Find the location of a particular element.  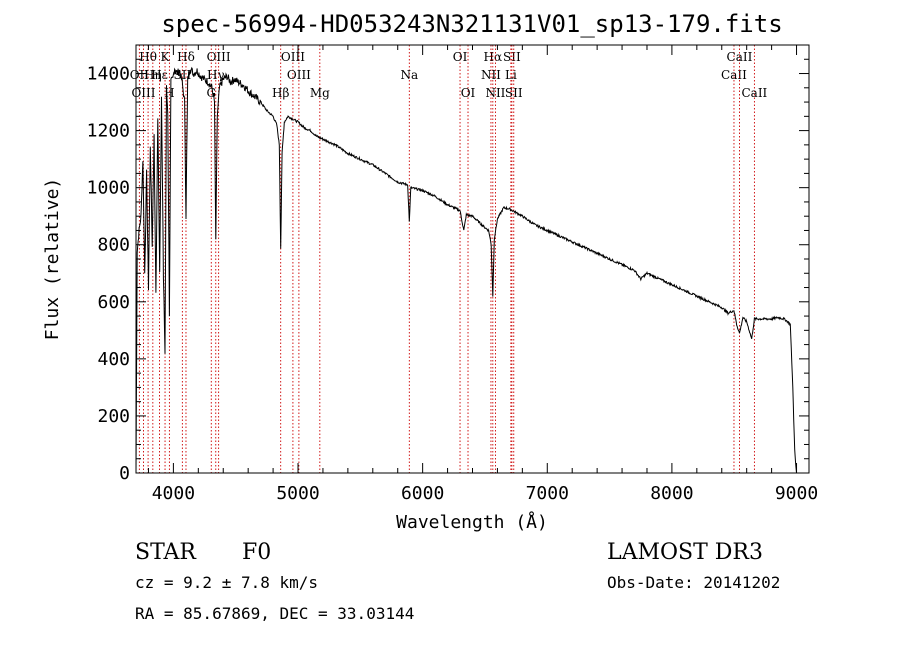

y-tick-label: 600 is located at coordinates (113, 302).